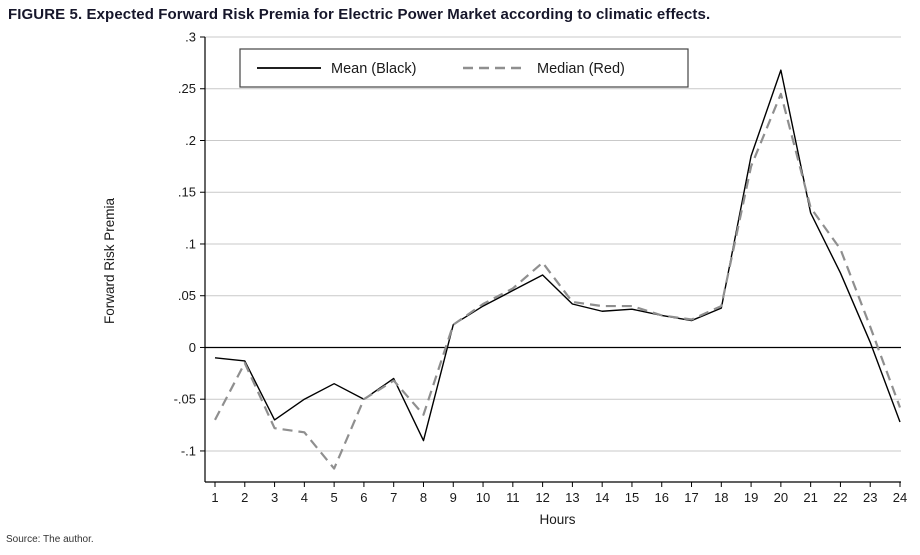 This screenshot has width=920, height=555. I want to click on x-tick-label: 10, so click(483, 497).